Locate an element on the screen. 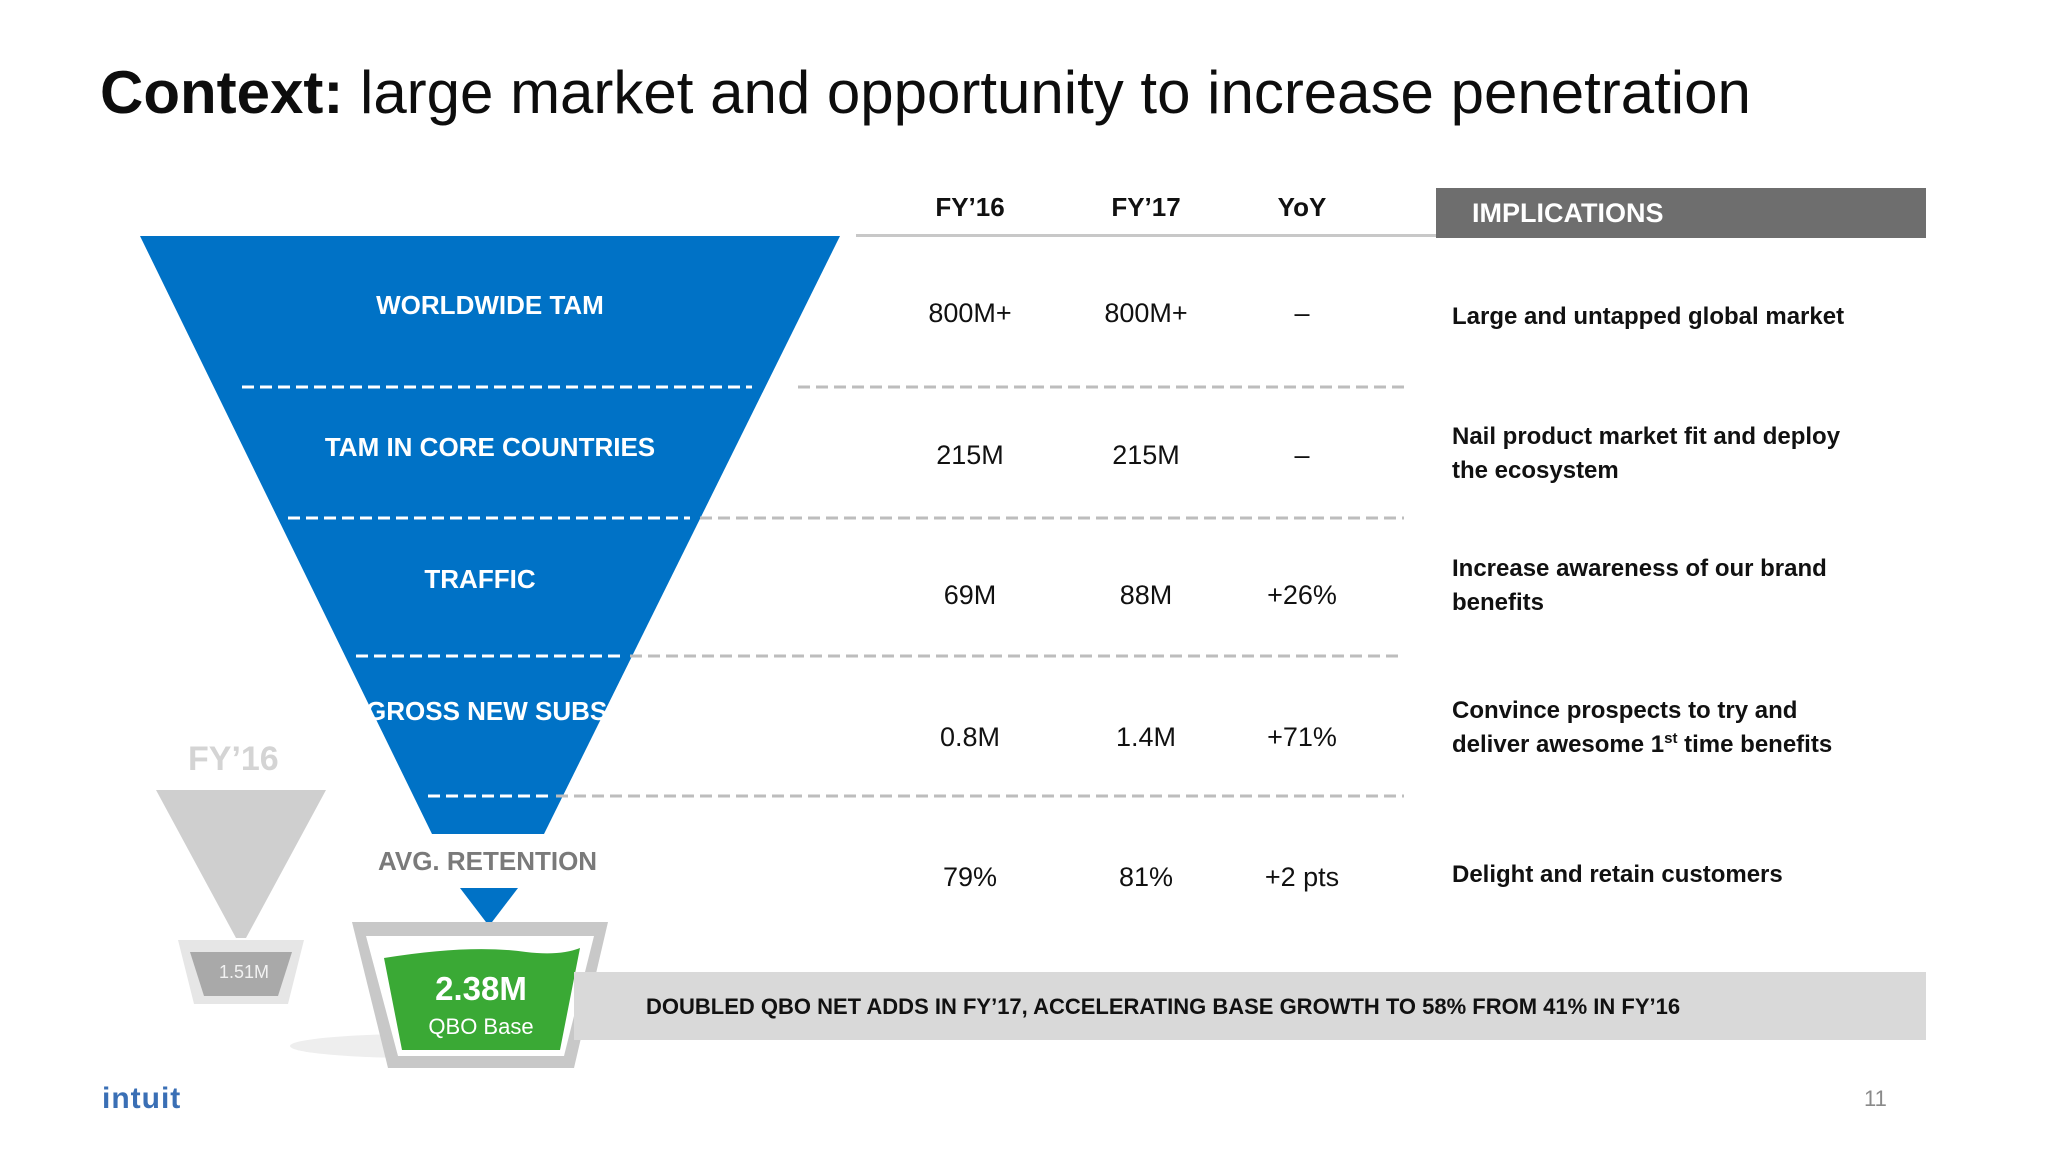 The width and height of the screenshot is (2048, 1152). funnel-label-worldwide-tam: WORLDWIDE TAM is located at coordinates (490, 305).